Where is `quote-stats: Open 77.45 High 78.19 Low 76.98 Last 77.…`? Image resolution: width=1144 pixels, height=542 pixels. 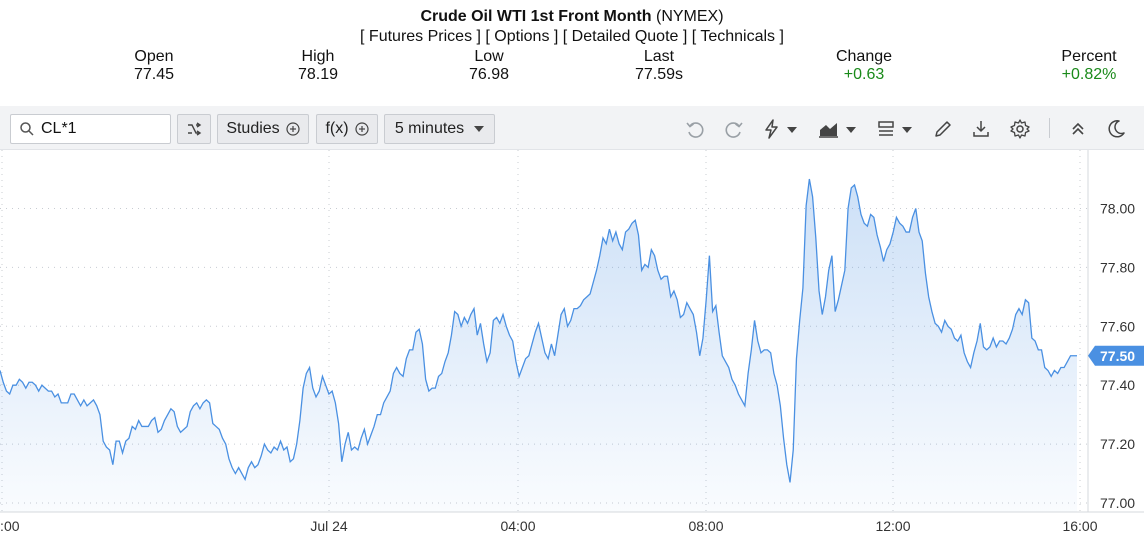 quote-stats: Open 77.45 High 78.19 Low 76.98 Last 77.… is located at coordinates (572, 69).